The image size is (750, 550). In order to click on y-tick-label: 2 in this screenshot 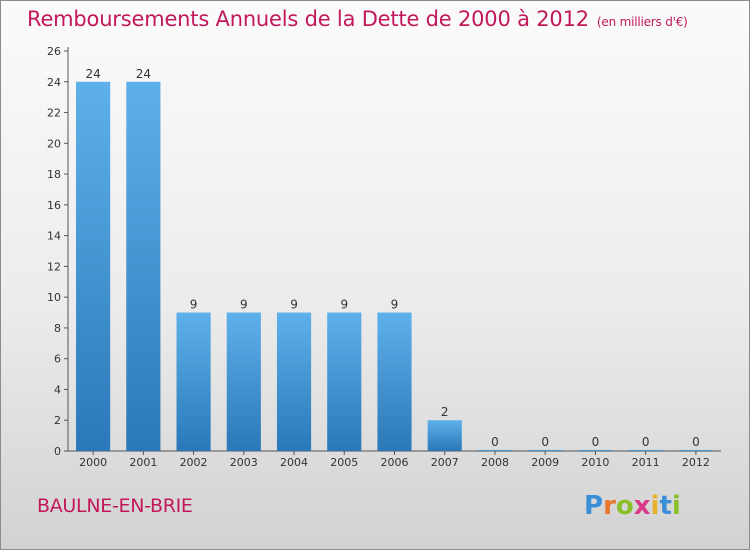, I will do `click(57, 420)`.